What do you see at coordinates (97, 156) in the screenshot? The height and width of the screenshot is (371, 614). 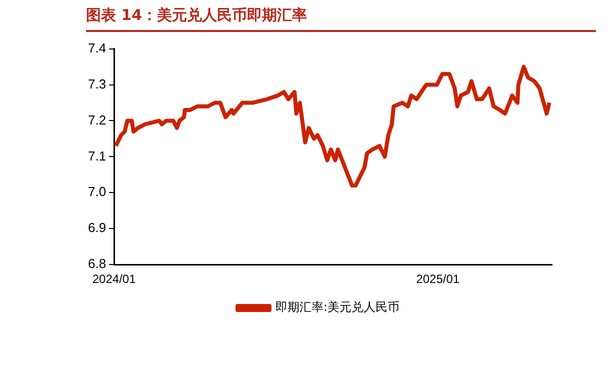 I see `y-tick-label: 7.1` at bounding box center [97, 156].